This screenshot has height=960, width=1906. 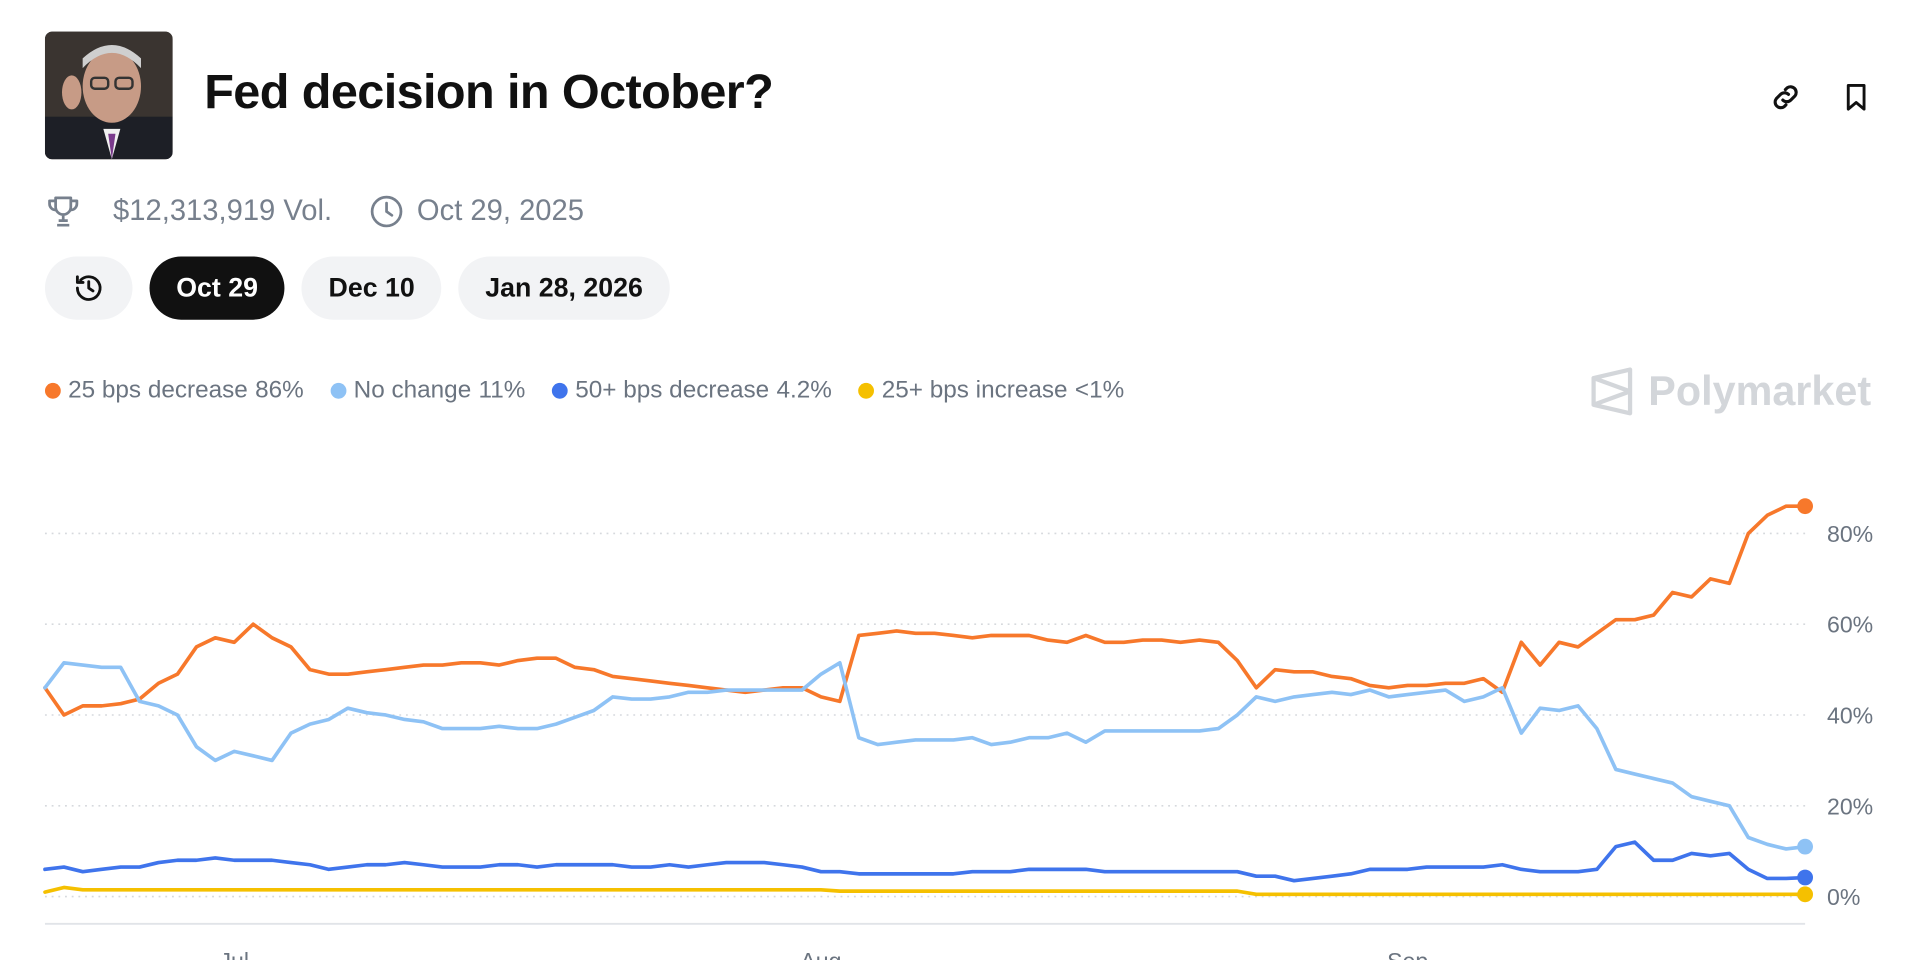 I want to click on legend-item: No change 11%, so click(x=428, y=390).